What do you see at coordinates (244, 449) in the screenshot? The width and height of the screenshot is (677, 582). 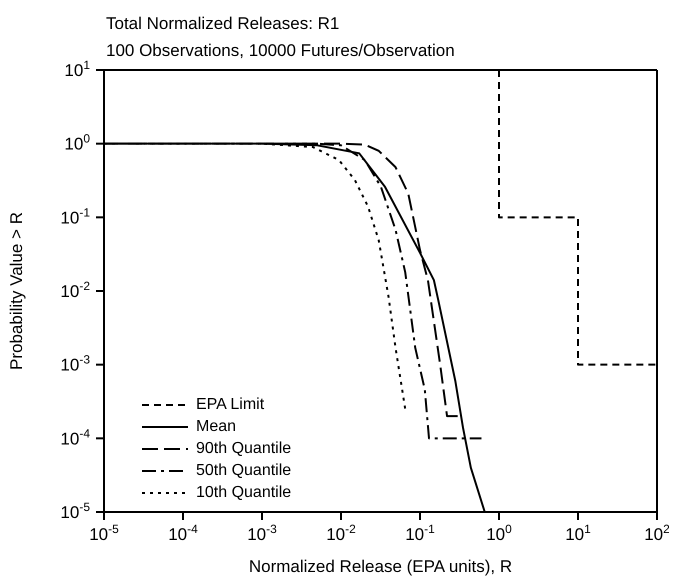 I see `legend-label: 90th Quantile` at bounding box center [244, 449].